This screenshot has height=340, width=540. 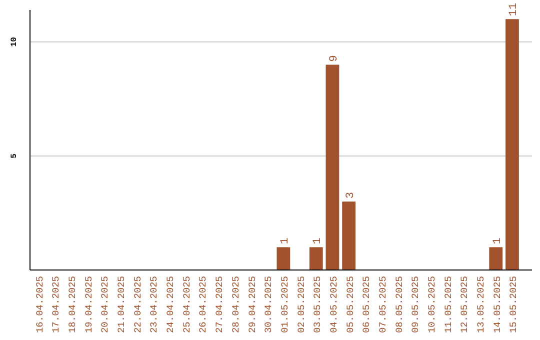 What do you see at coordinates (448, 305) in the screenshot?
I see `x-tick-label: 11.05.2025` at bounding box center [448, 305].